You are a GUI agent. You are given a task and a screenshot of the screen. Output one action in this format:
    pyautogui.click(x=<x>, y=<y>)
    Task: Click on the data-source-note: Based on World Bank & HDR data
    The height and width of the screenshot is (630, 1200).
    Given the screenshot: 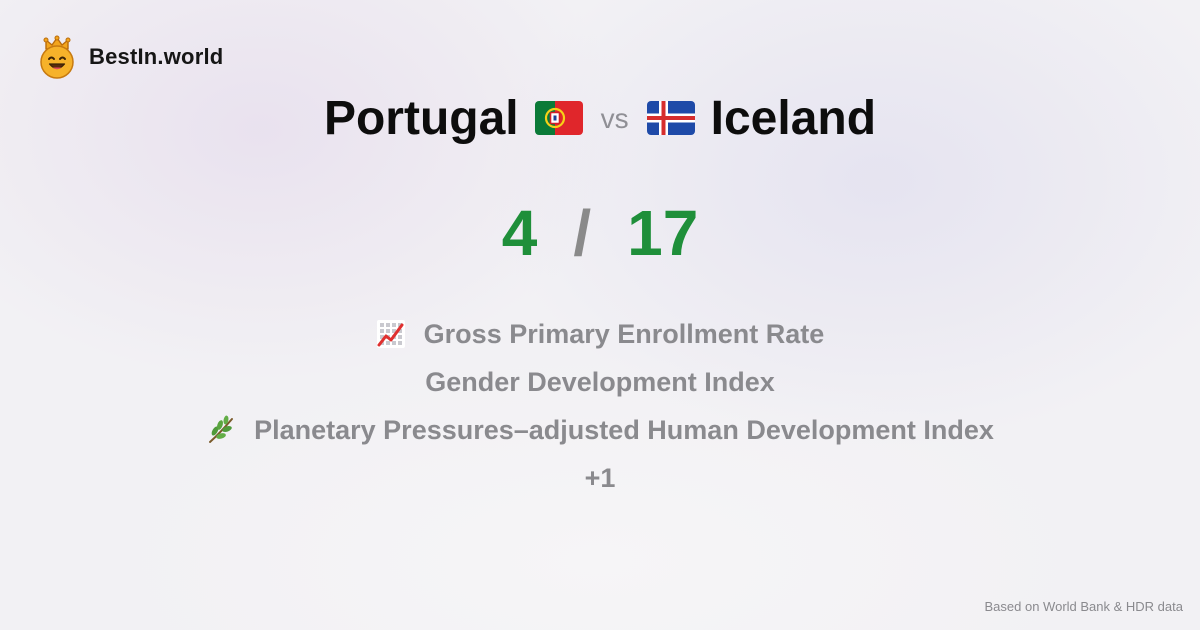 What is the action you would take?
    pyautogui.click(x=1083, y=606)
    